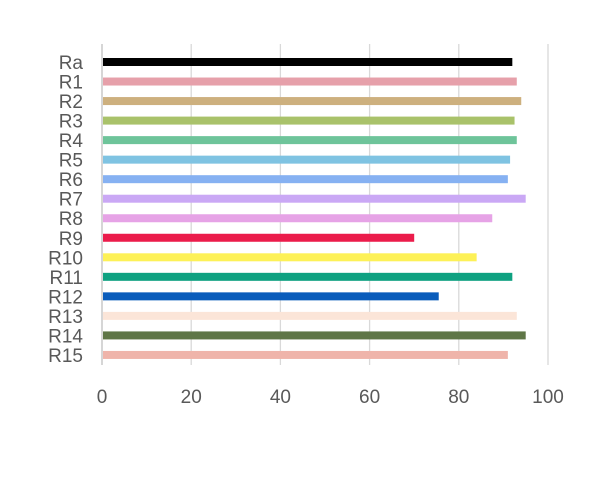  I want to click on category-label-r13: R13, so click(65, 317).